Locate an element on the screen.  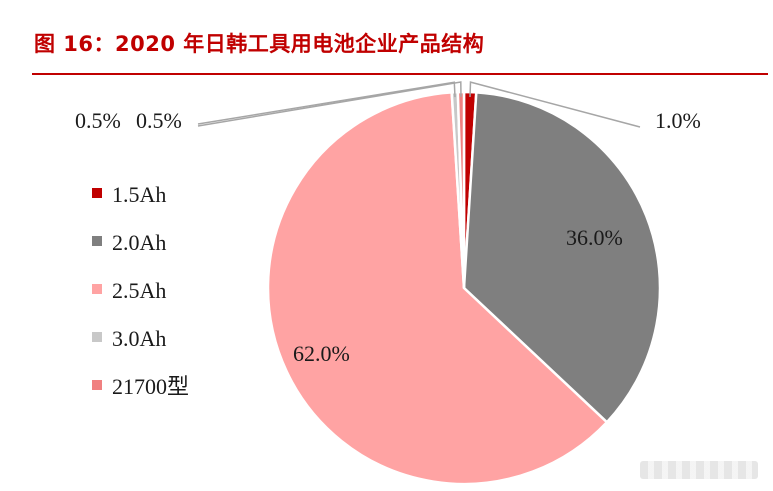
watermark is located at coordinates (699, 470).